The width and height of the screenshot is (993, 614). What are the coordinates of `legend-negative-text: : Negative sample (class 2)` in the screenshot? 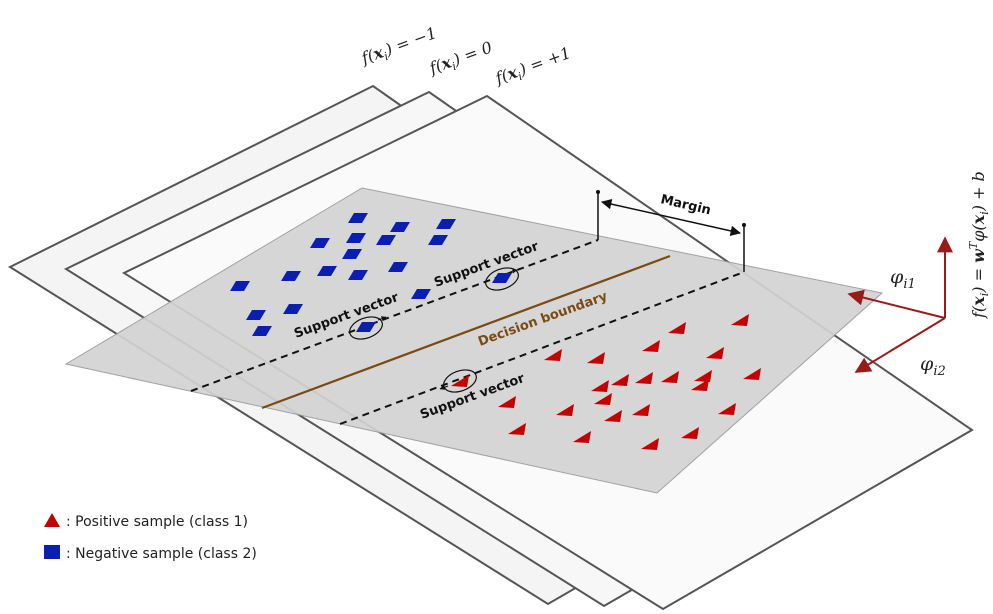 It's located at (161, 554).